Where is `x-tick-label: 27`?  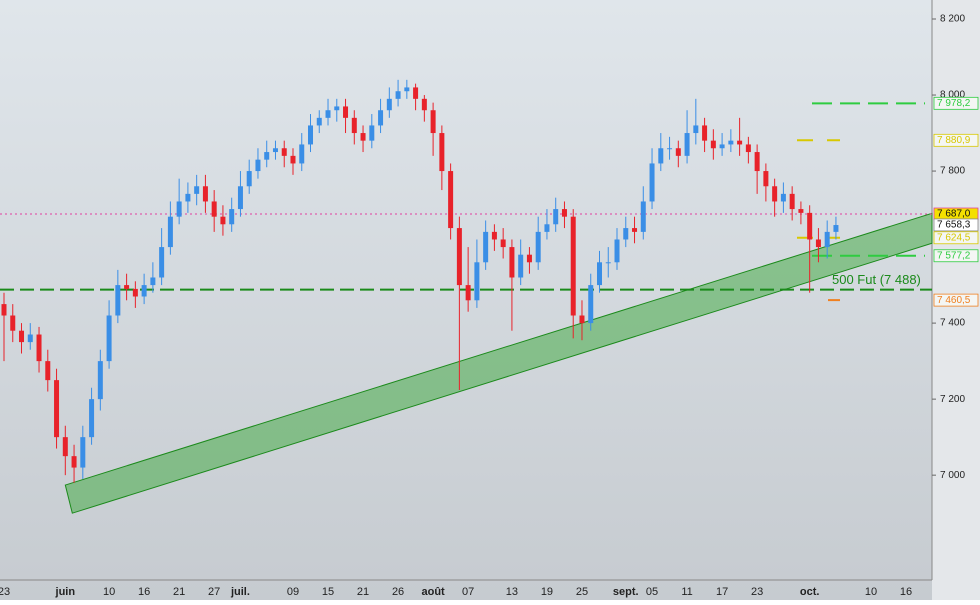
x-tick-label: 27 is located at coordinates (214, 592).